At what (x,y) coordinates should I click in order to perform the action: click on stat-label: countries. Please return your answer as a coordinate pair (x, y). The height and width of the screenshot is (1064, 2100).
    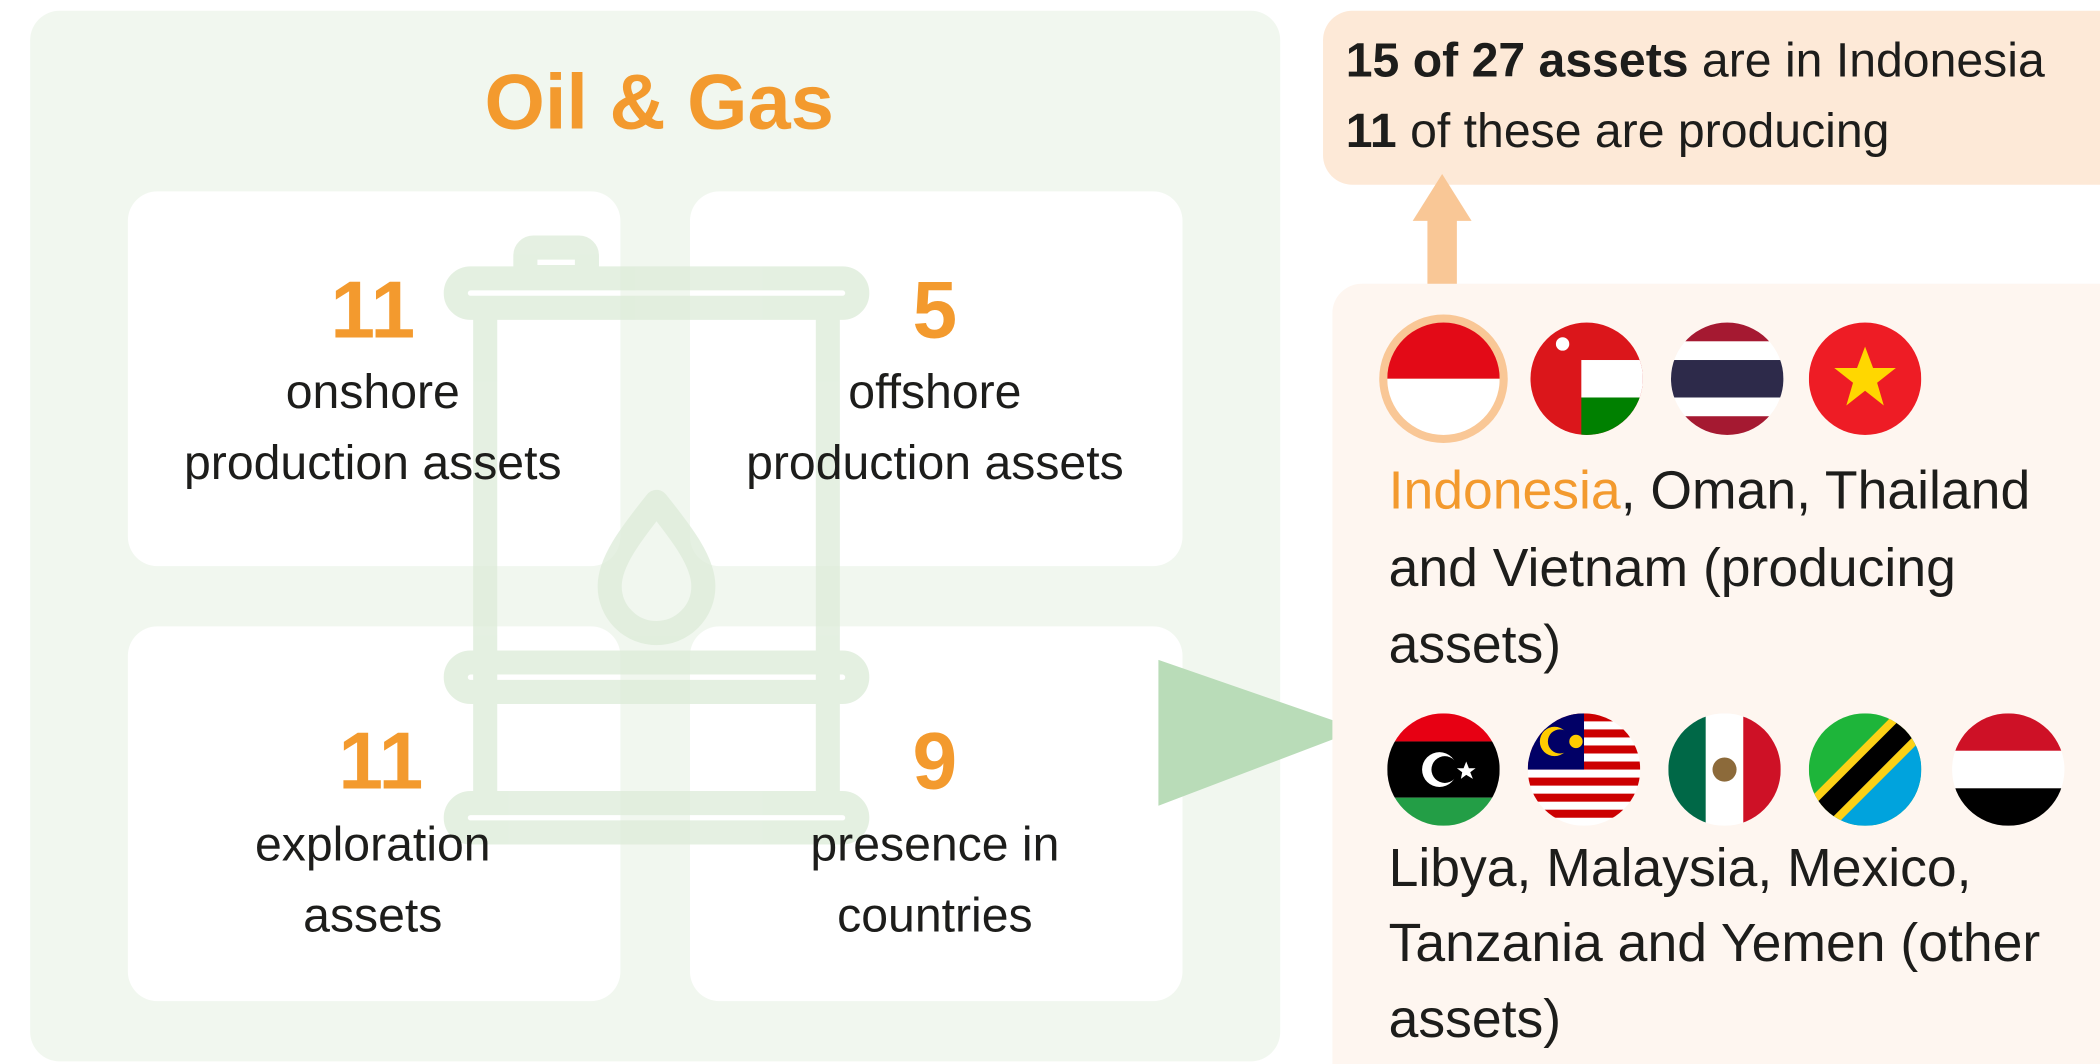
    Looking at the image, I should click on (934, 916).